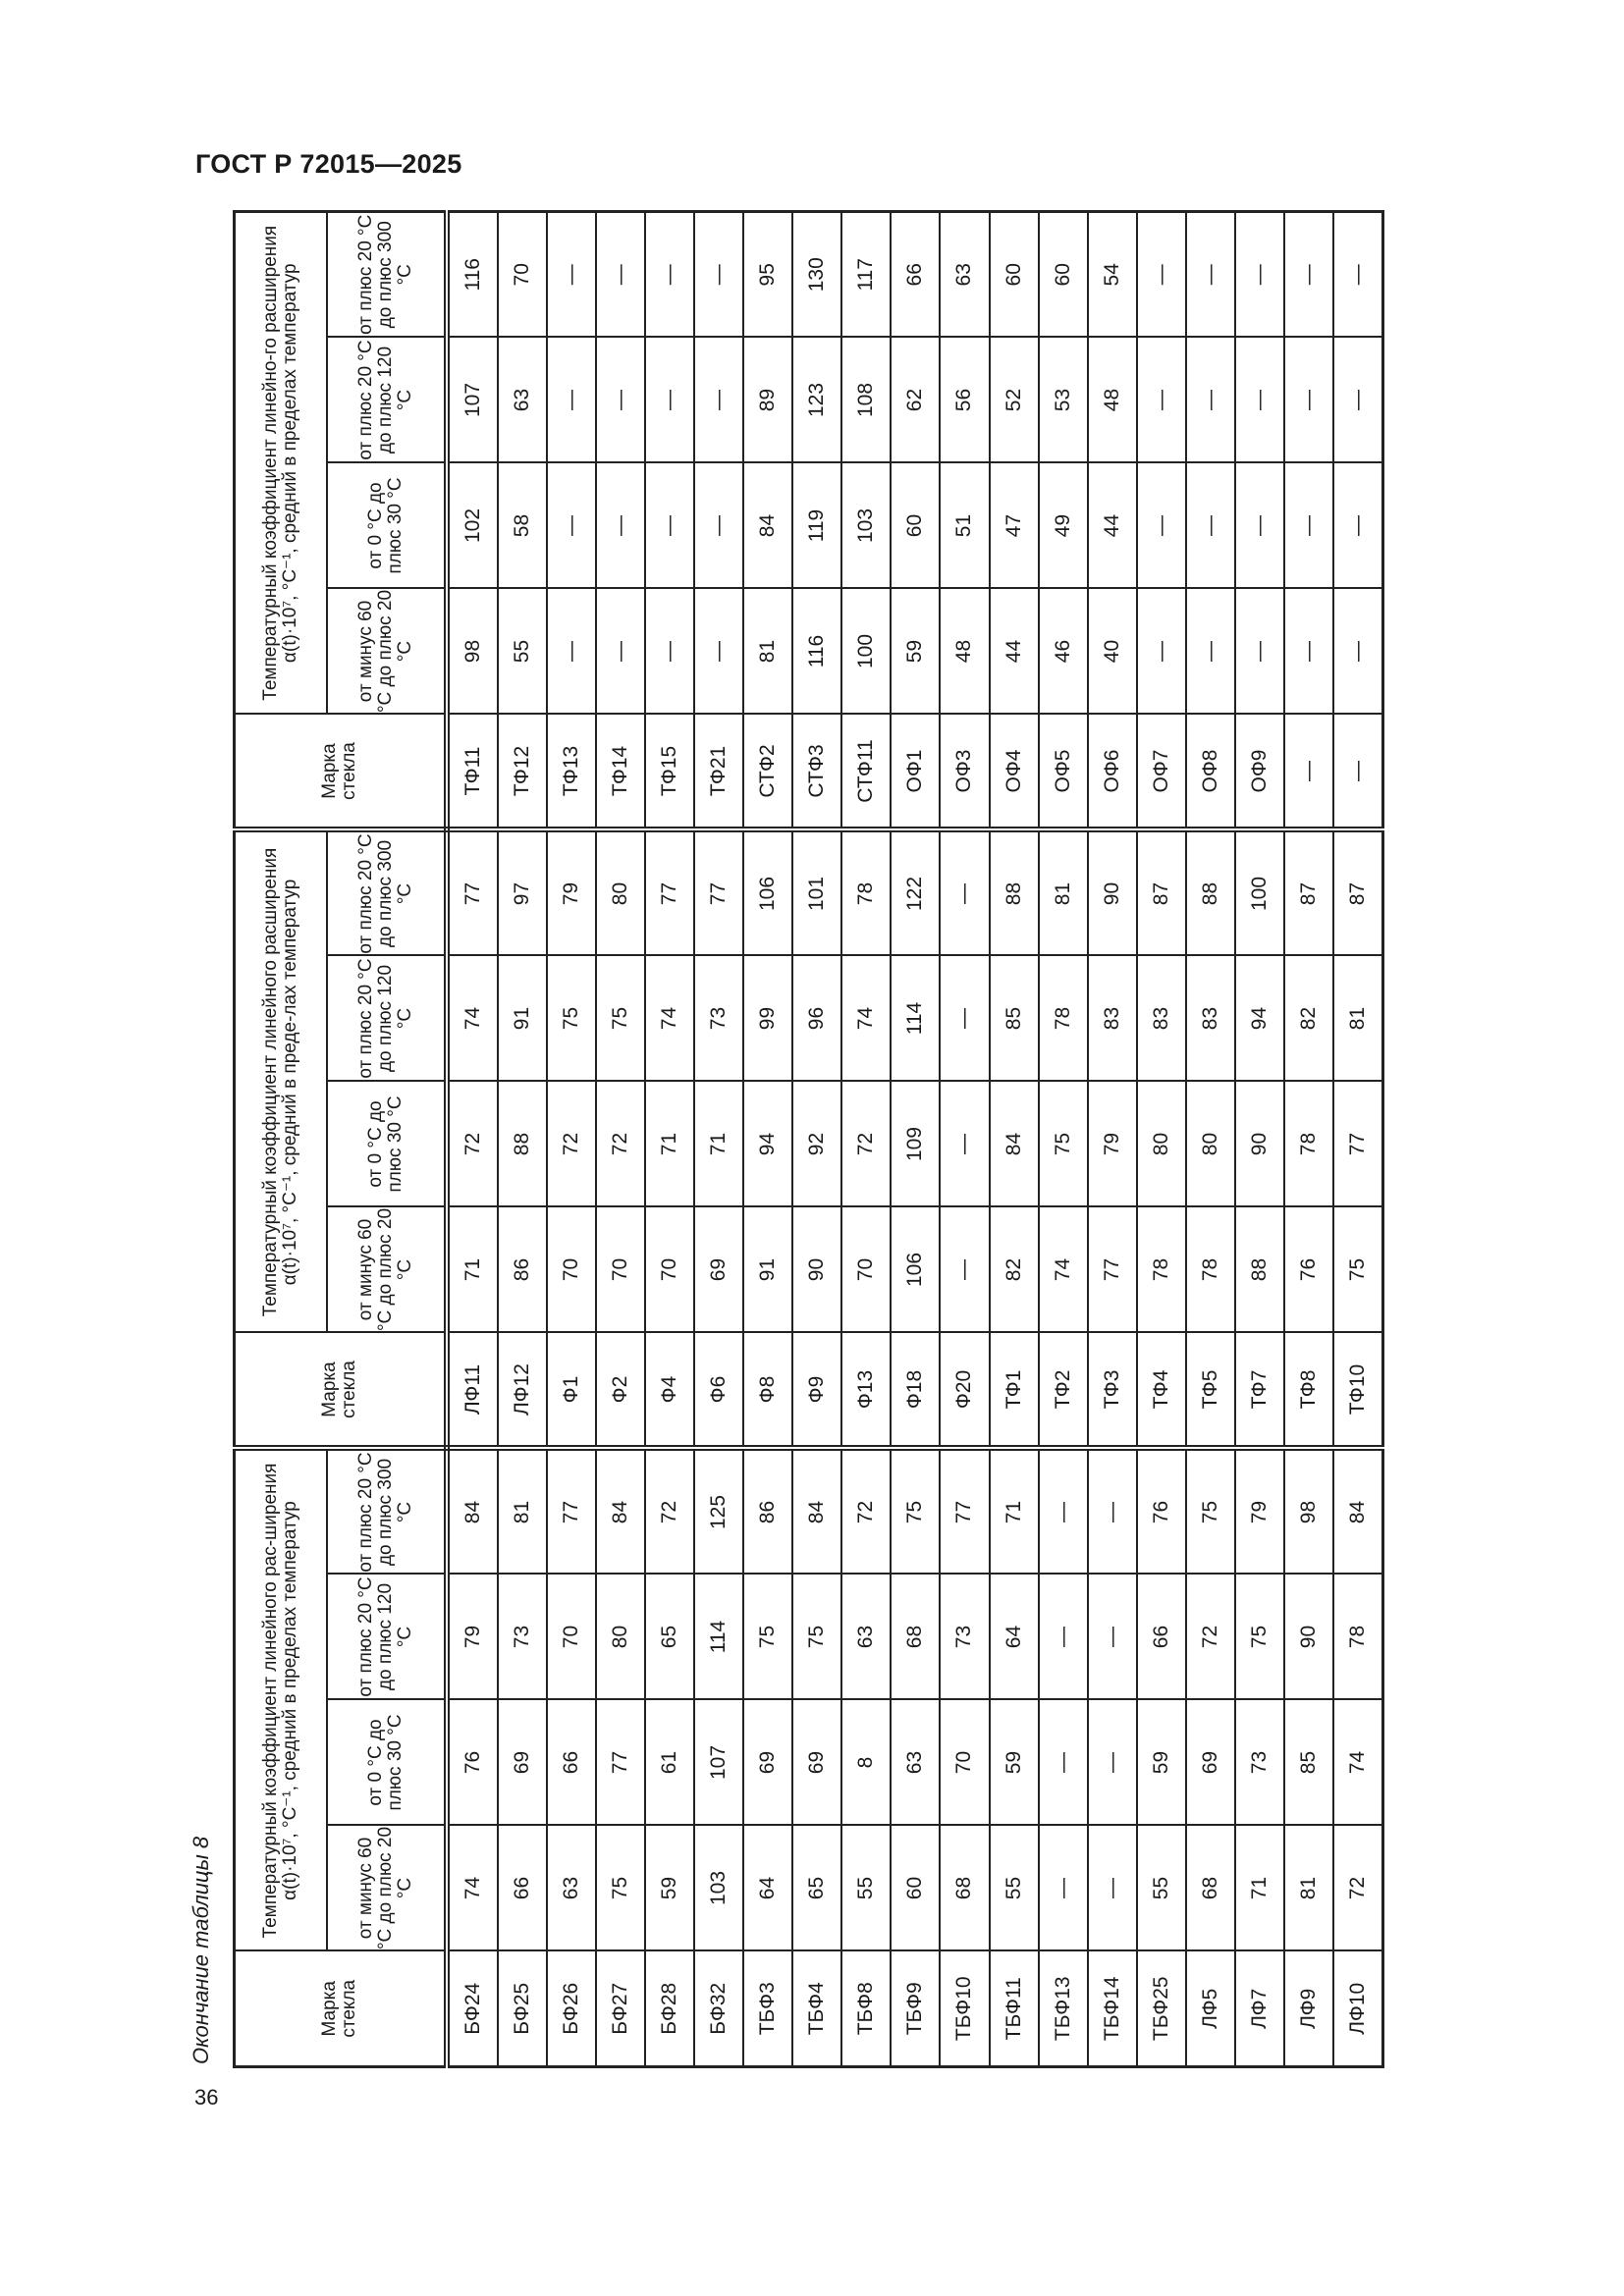  What do you see at coordinates (523, 892) in the screenshot?
I see `coefficient-value-cell: 97` at bounding box center [523, 892].